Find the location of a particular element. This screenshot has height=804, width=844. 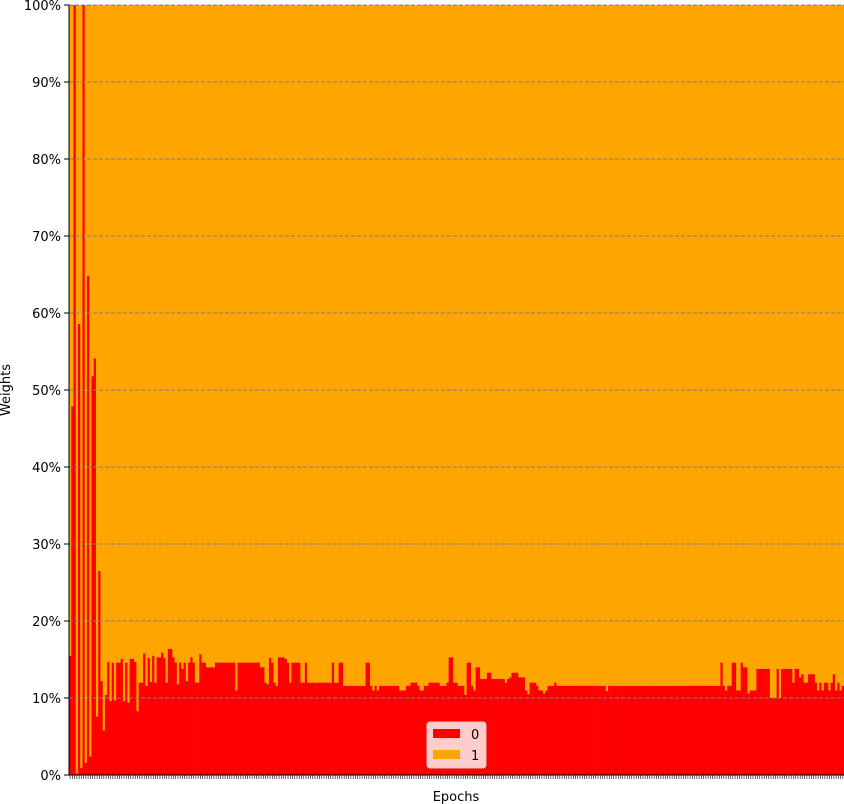

y-tick-label: 50% is located at coordinates (46, 391).